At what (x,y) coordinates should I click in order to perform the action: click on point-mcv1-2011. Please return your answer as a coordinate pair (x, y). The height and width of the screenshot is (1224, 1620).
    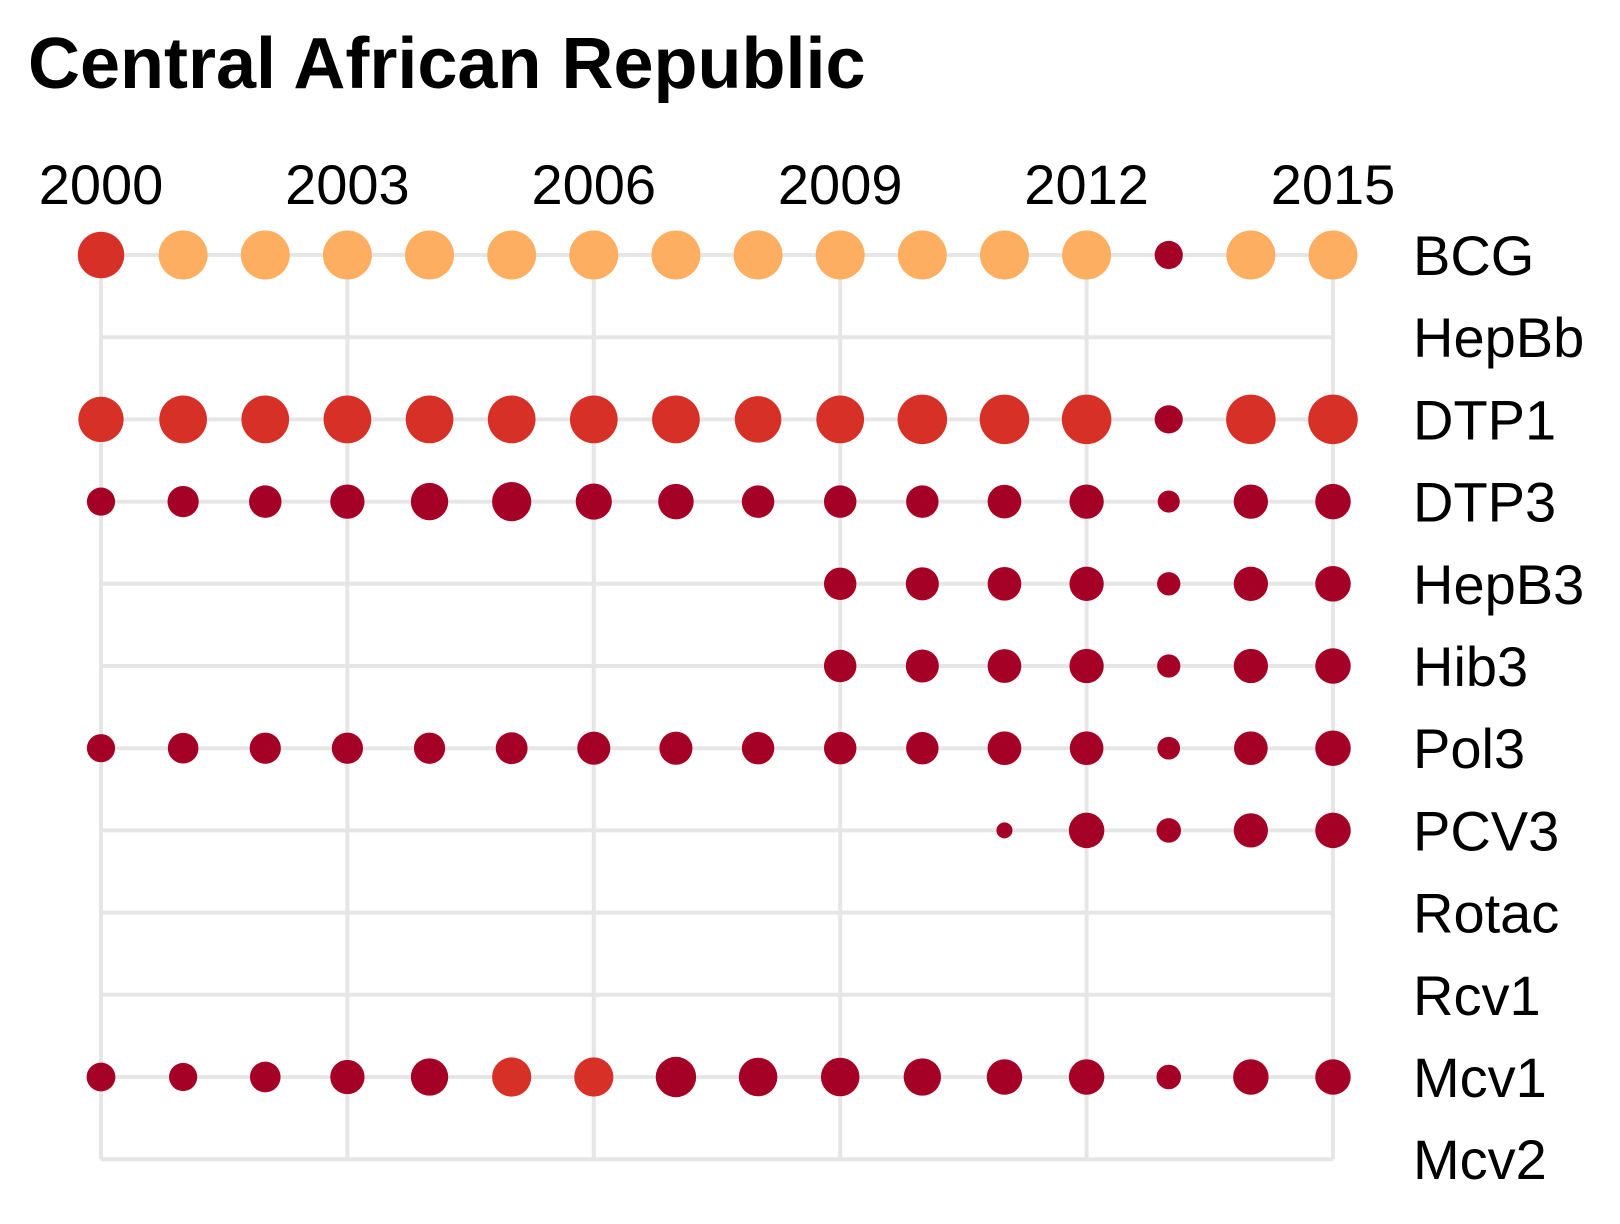
    Looking at the image, I should click on (1004, 1077).